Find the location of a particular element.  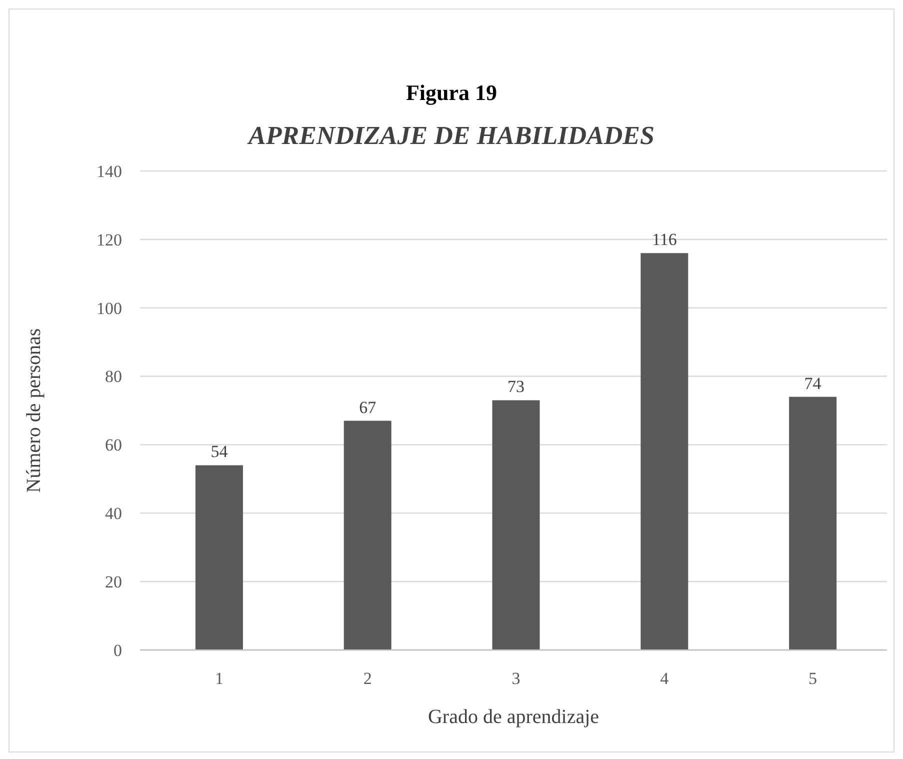

x-tick-label: 1 is located at coordinates (219, 678).